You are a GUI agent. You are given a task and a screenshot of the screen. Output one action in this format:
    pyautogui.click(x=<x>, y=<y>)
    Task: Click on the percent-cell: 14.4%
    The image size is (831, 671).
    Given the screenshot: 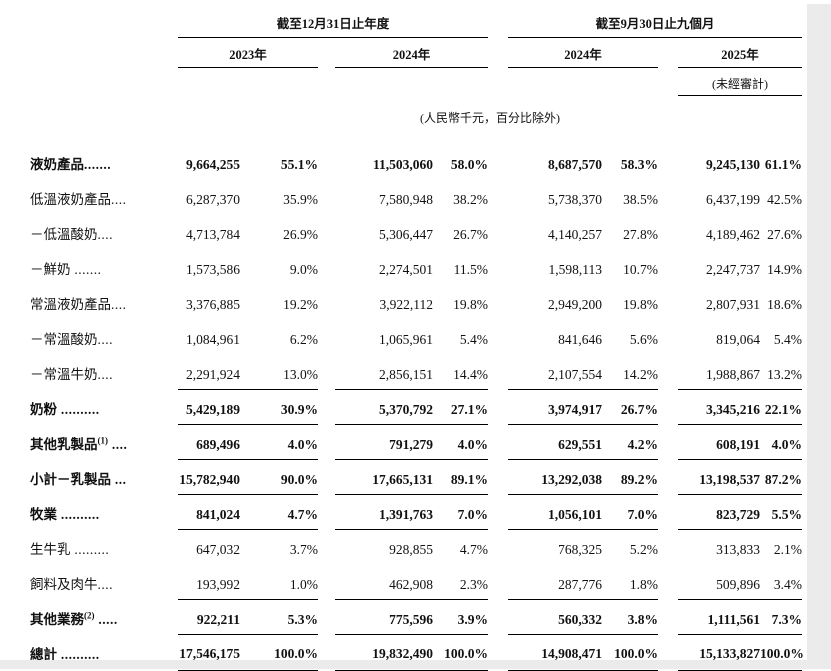 What is the action you would take?
    pyautogui.click(x=461, y=372)
    